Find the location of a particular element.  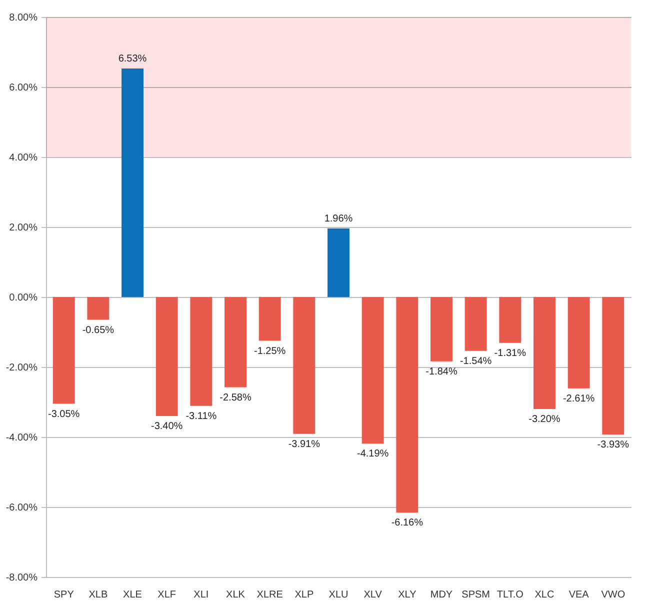

data-label: -4.19% is located at coordinates (372, 454).